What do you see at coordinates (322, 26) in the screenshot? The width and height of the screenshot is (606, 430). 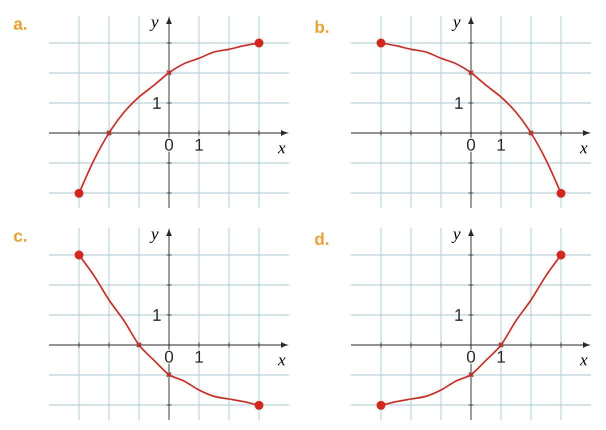 I see `chart-title: b.` at bounding box center [322, 26].